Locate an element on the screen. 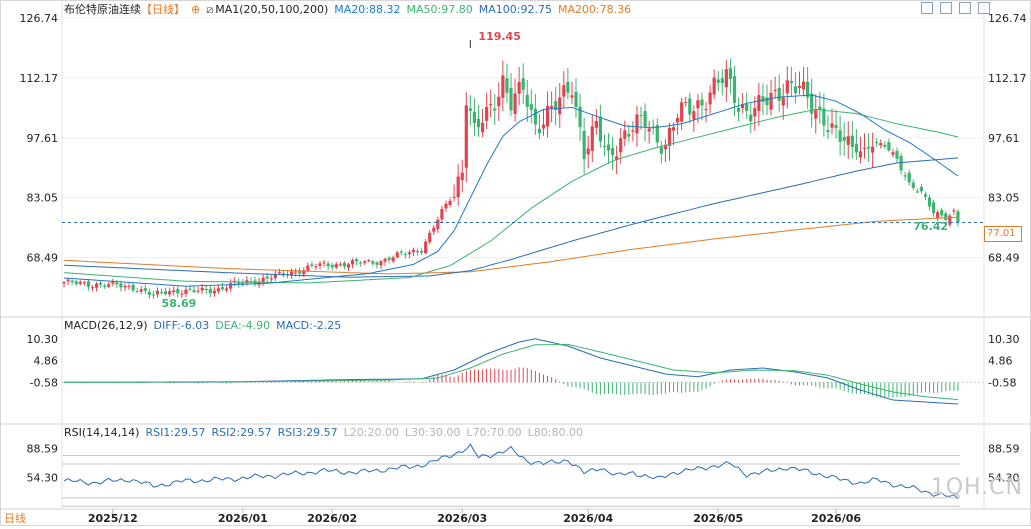  current-price-tag: 77.01 is located at coordinates (1003, 234).